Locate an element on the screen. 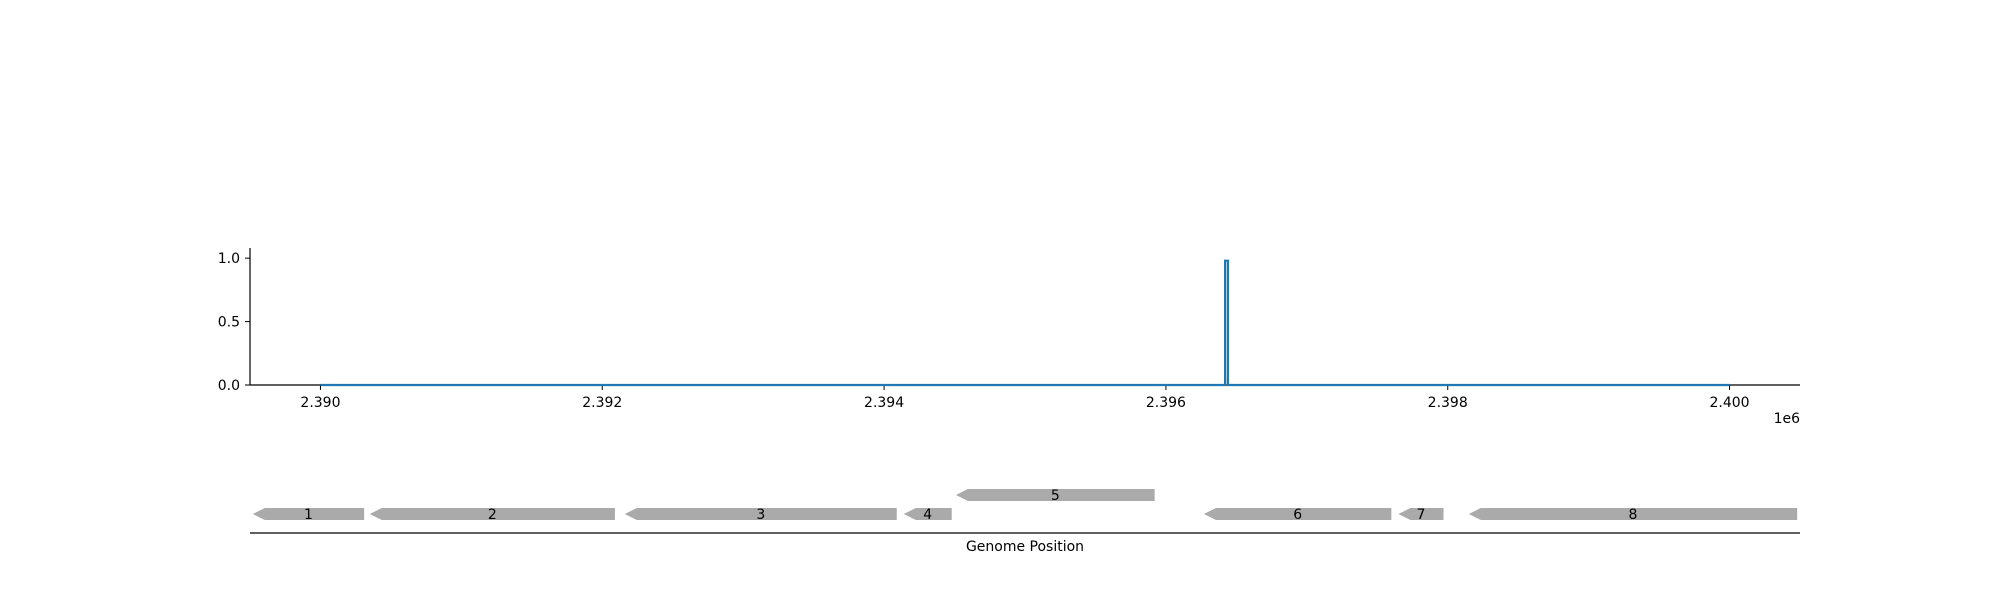 The width and height of the screenshot is (2000, 600). gene-label: 8 is located at coordinates (1633, 515).